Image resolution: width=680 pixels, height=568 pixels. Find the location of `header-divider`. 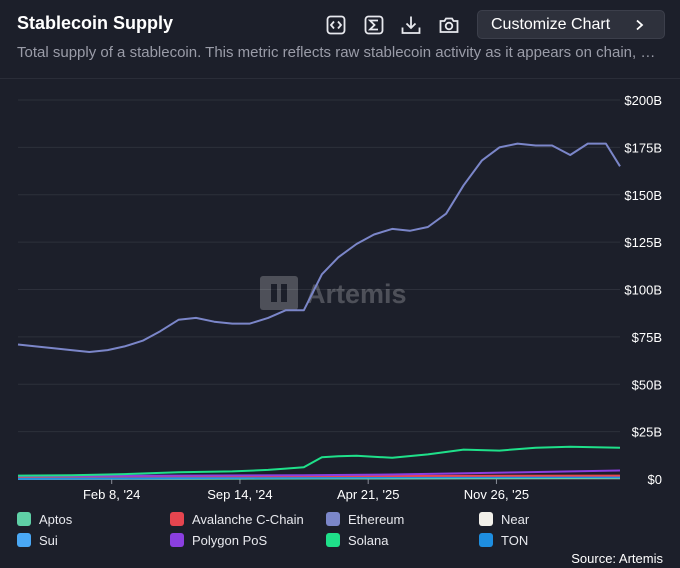

header-divider is located at coordinates (340, 78).